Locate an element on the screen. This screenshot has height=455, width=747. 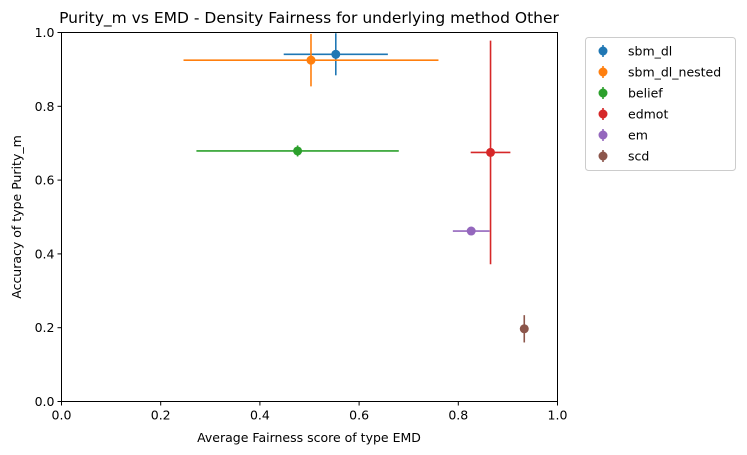
legend-label: sbm_dl is located at coordinates (650, 51).